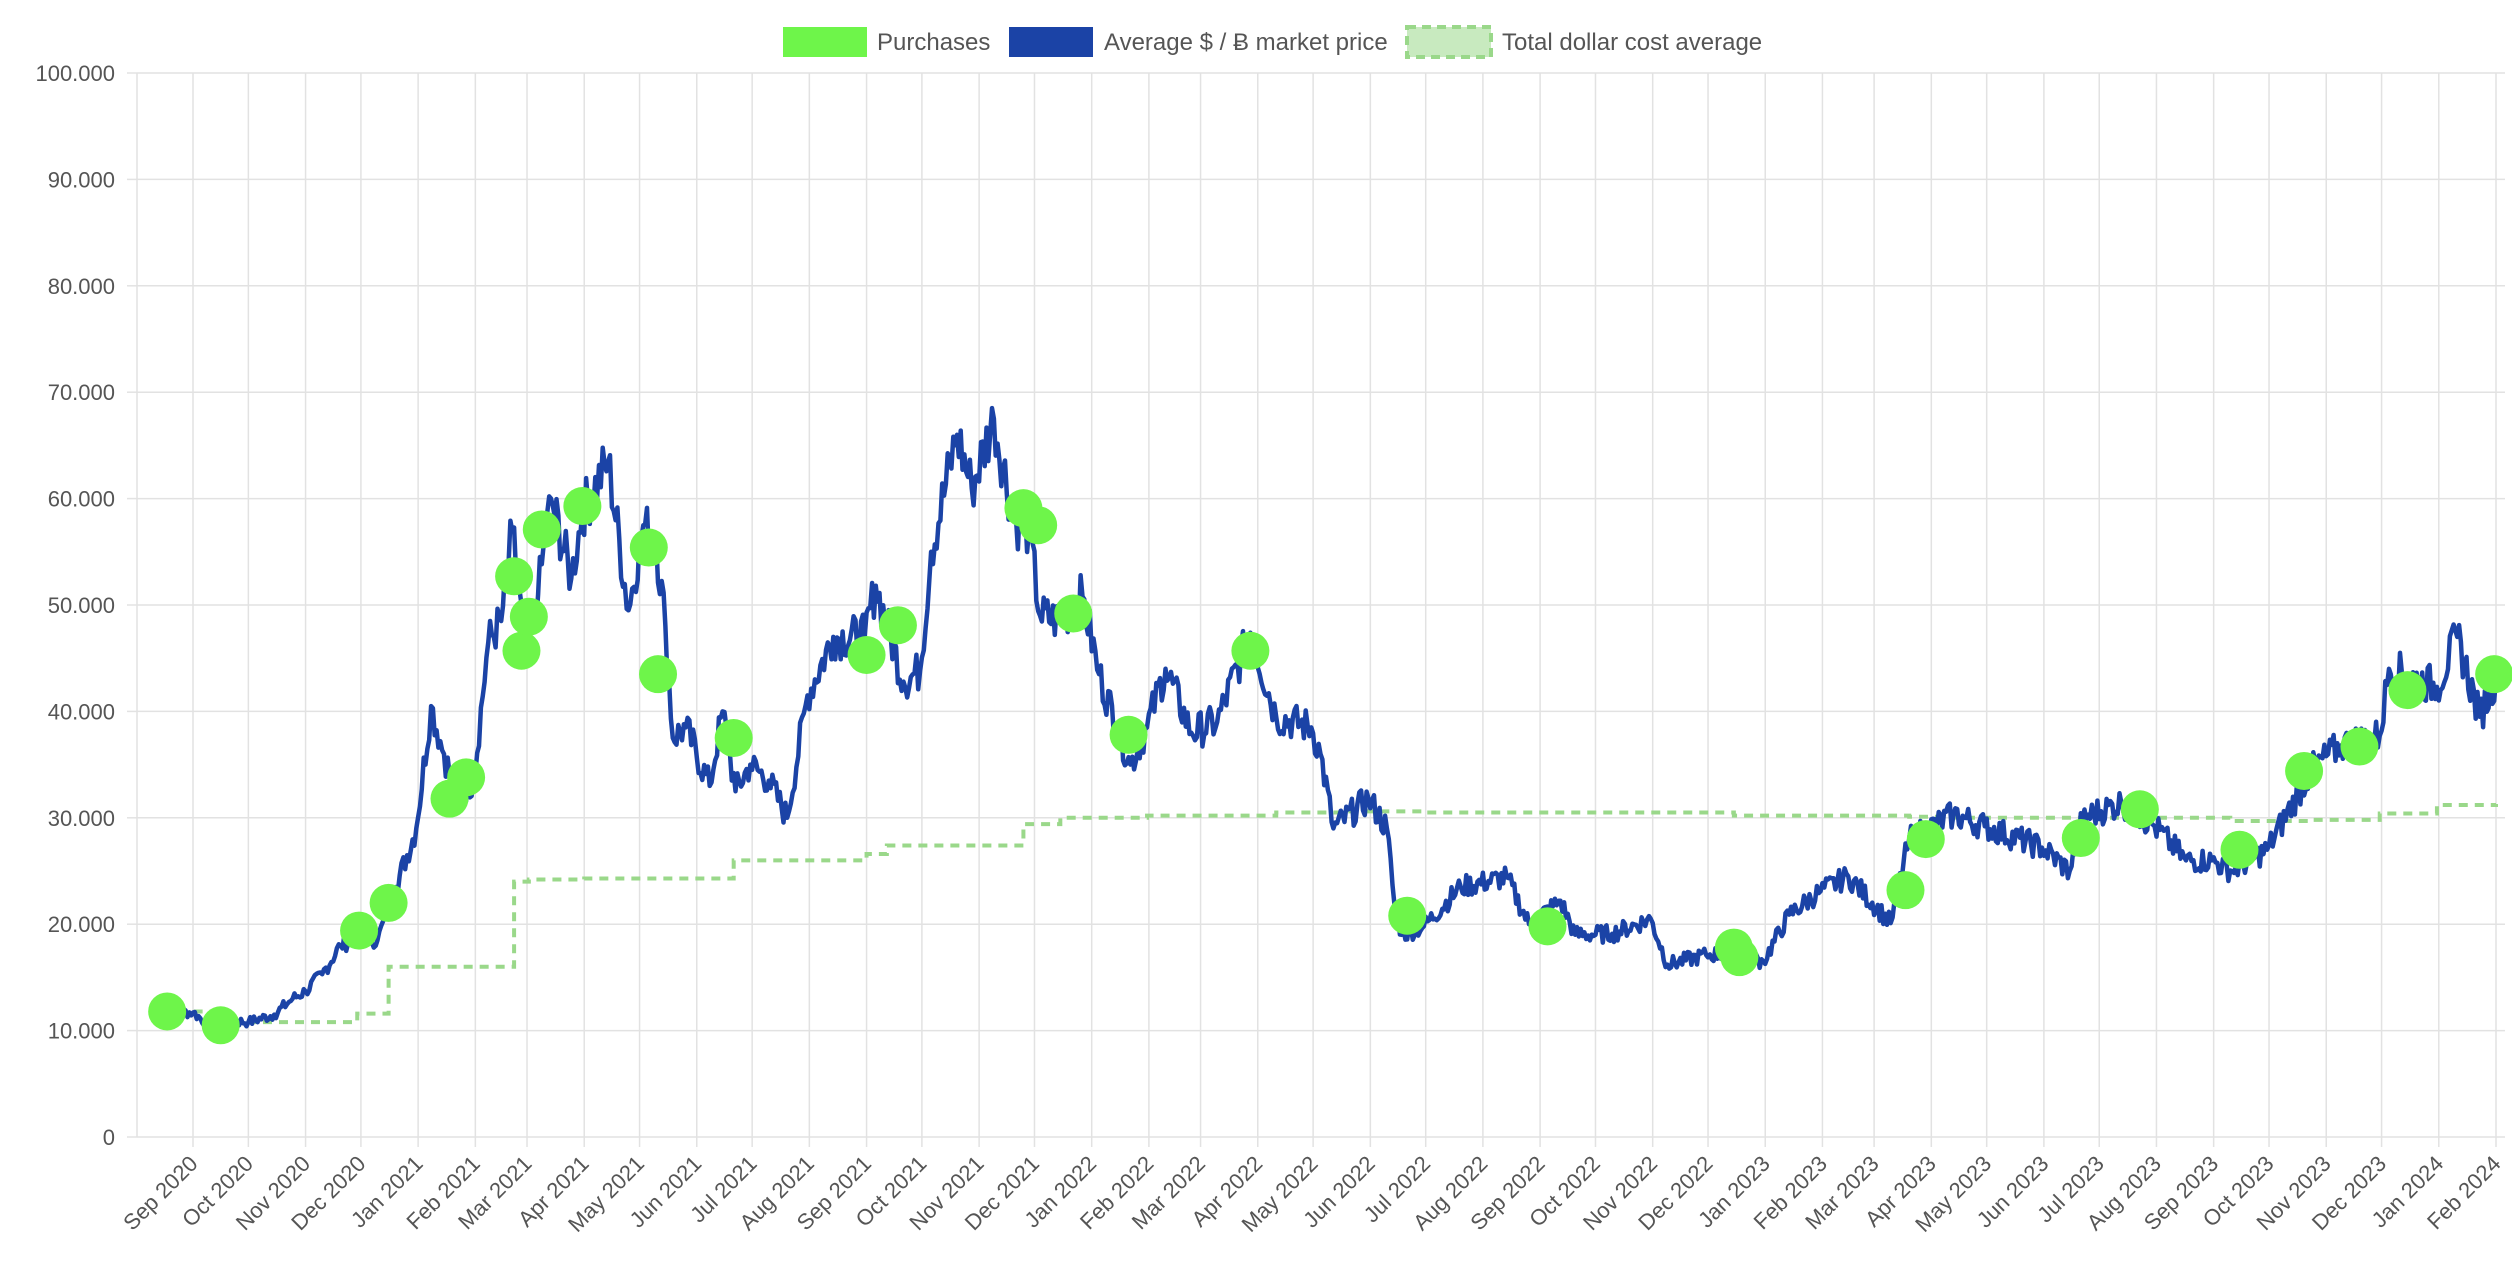 This screenshot has height=1272, width=2512. I want to click on legend-swatch-market-price, so click(1051, 42).